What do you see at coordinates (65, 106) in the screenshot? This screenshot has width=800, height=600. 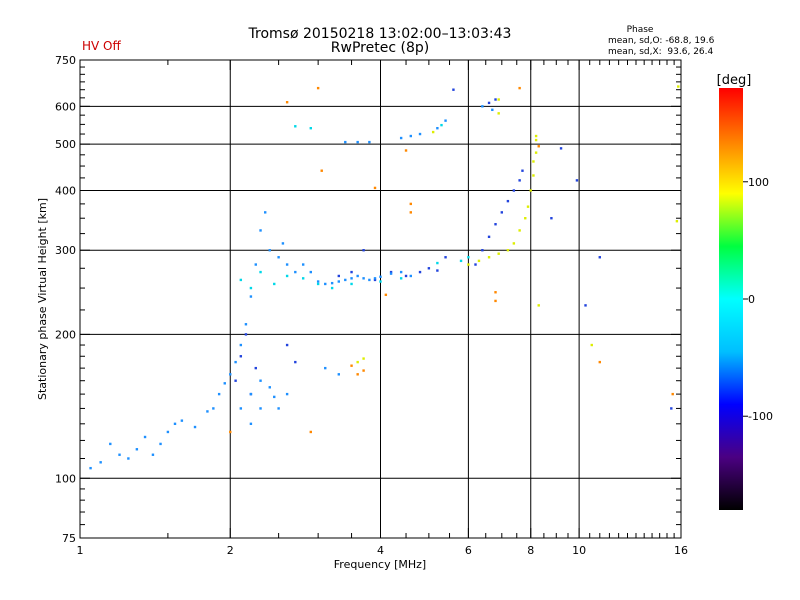 I see `y-tick-label: 600` at bounding box center [65, 106].